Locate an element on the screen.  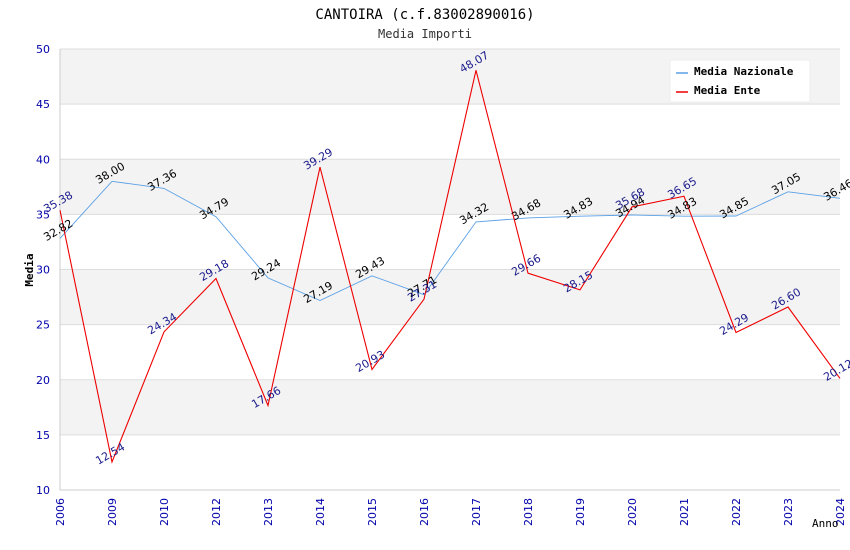
x-tick-label: 2015 is located at coordinates (372, 512).